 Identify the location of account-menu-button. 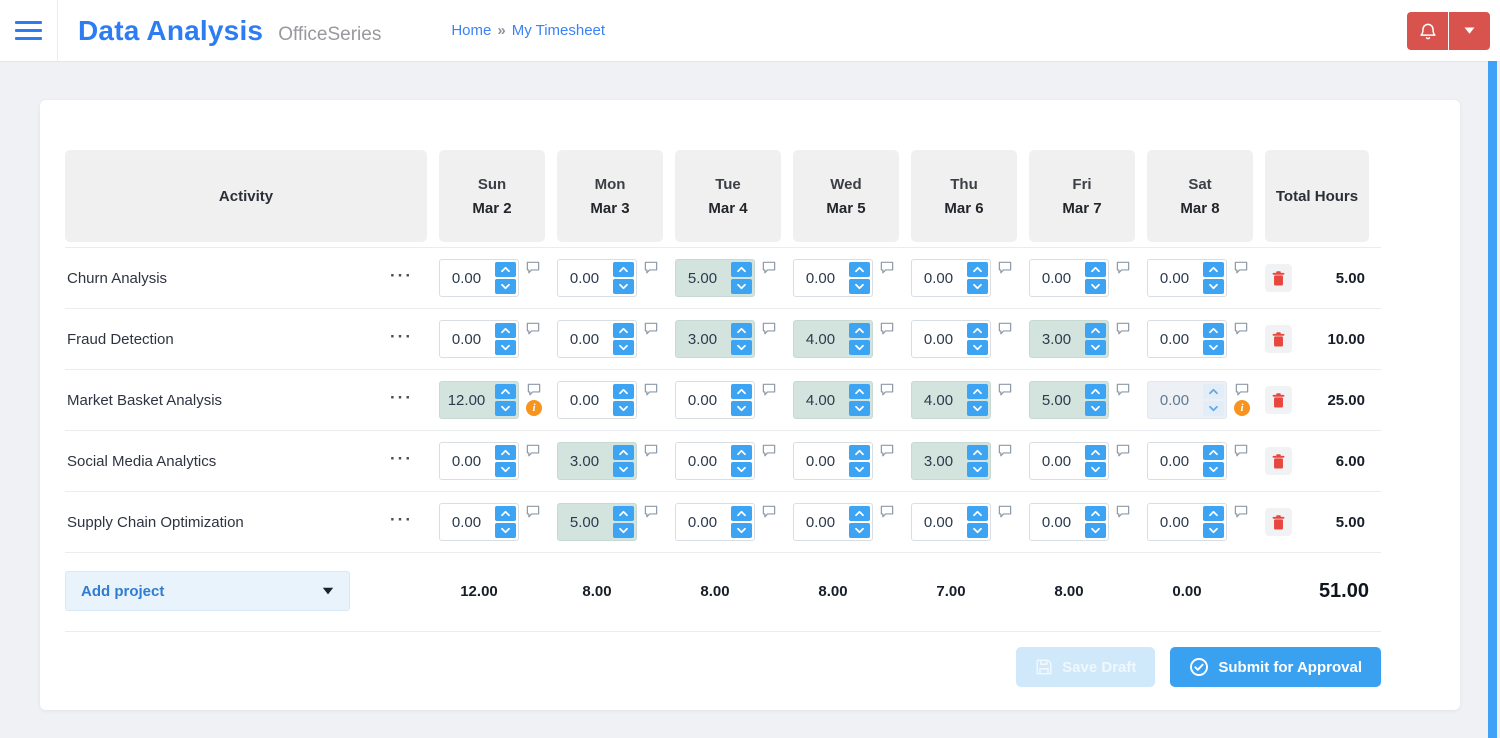
(1469, 30).